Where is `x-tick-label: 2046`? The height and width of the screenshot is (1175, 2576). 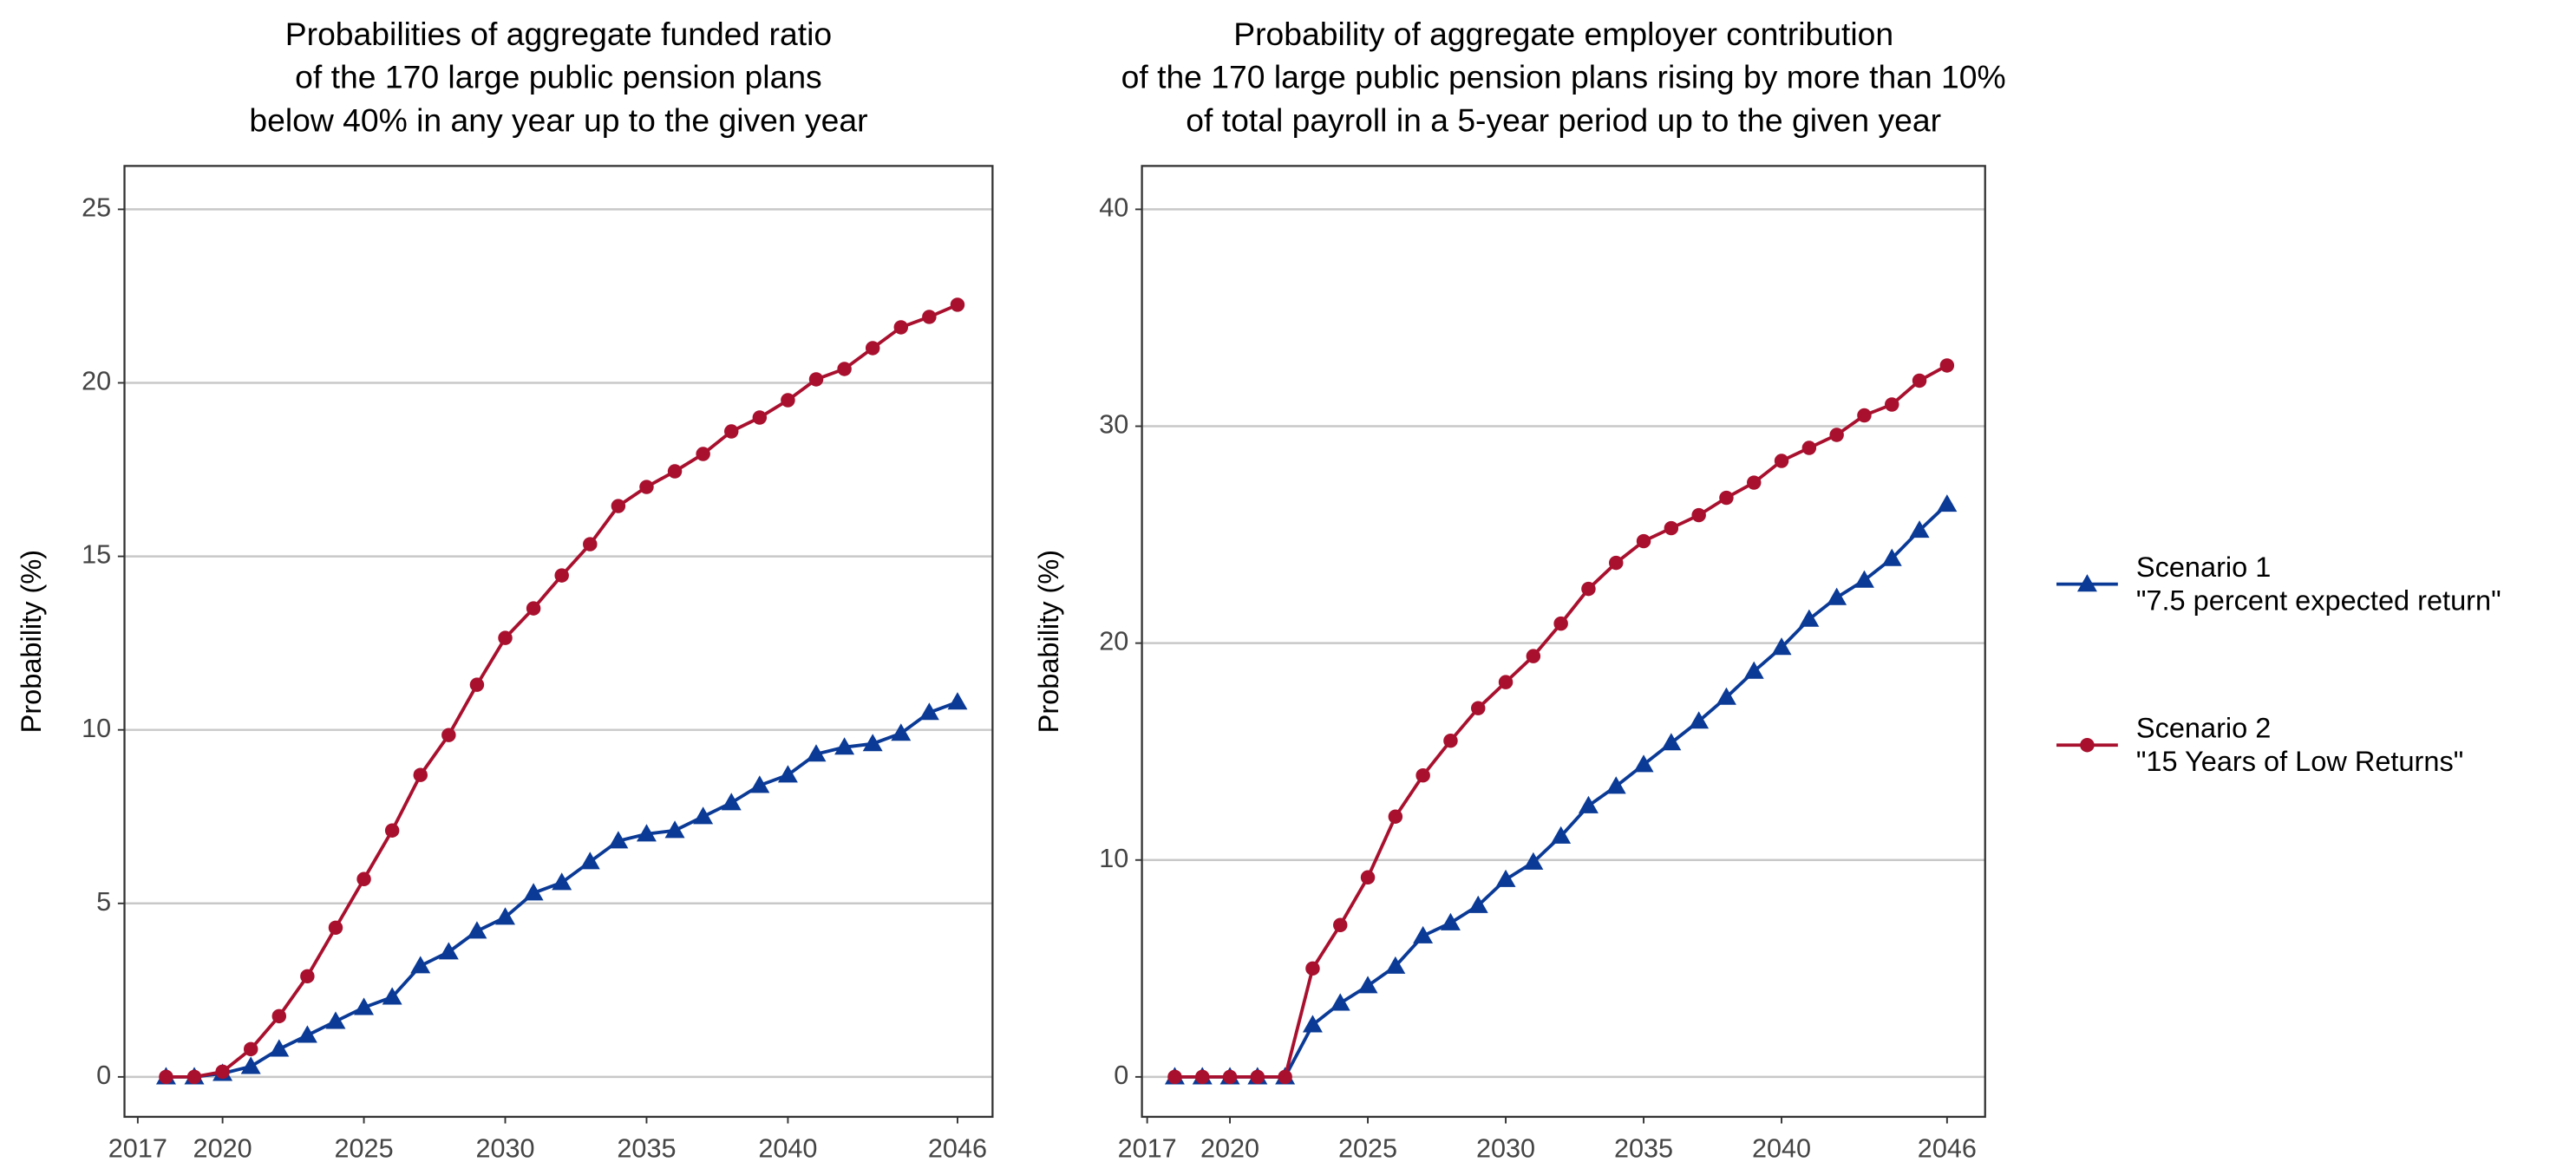
x-tick-label: 2046 is located at coordinates (1947, 1148).